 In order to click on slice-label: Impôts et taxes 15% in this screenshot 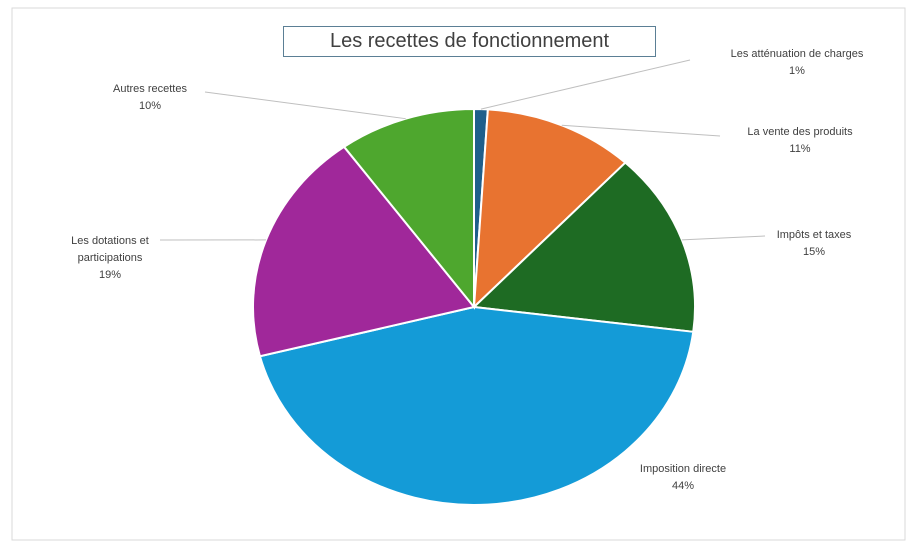, I will do `click(814, 244)`.